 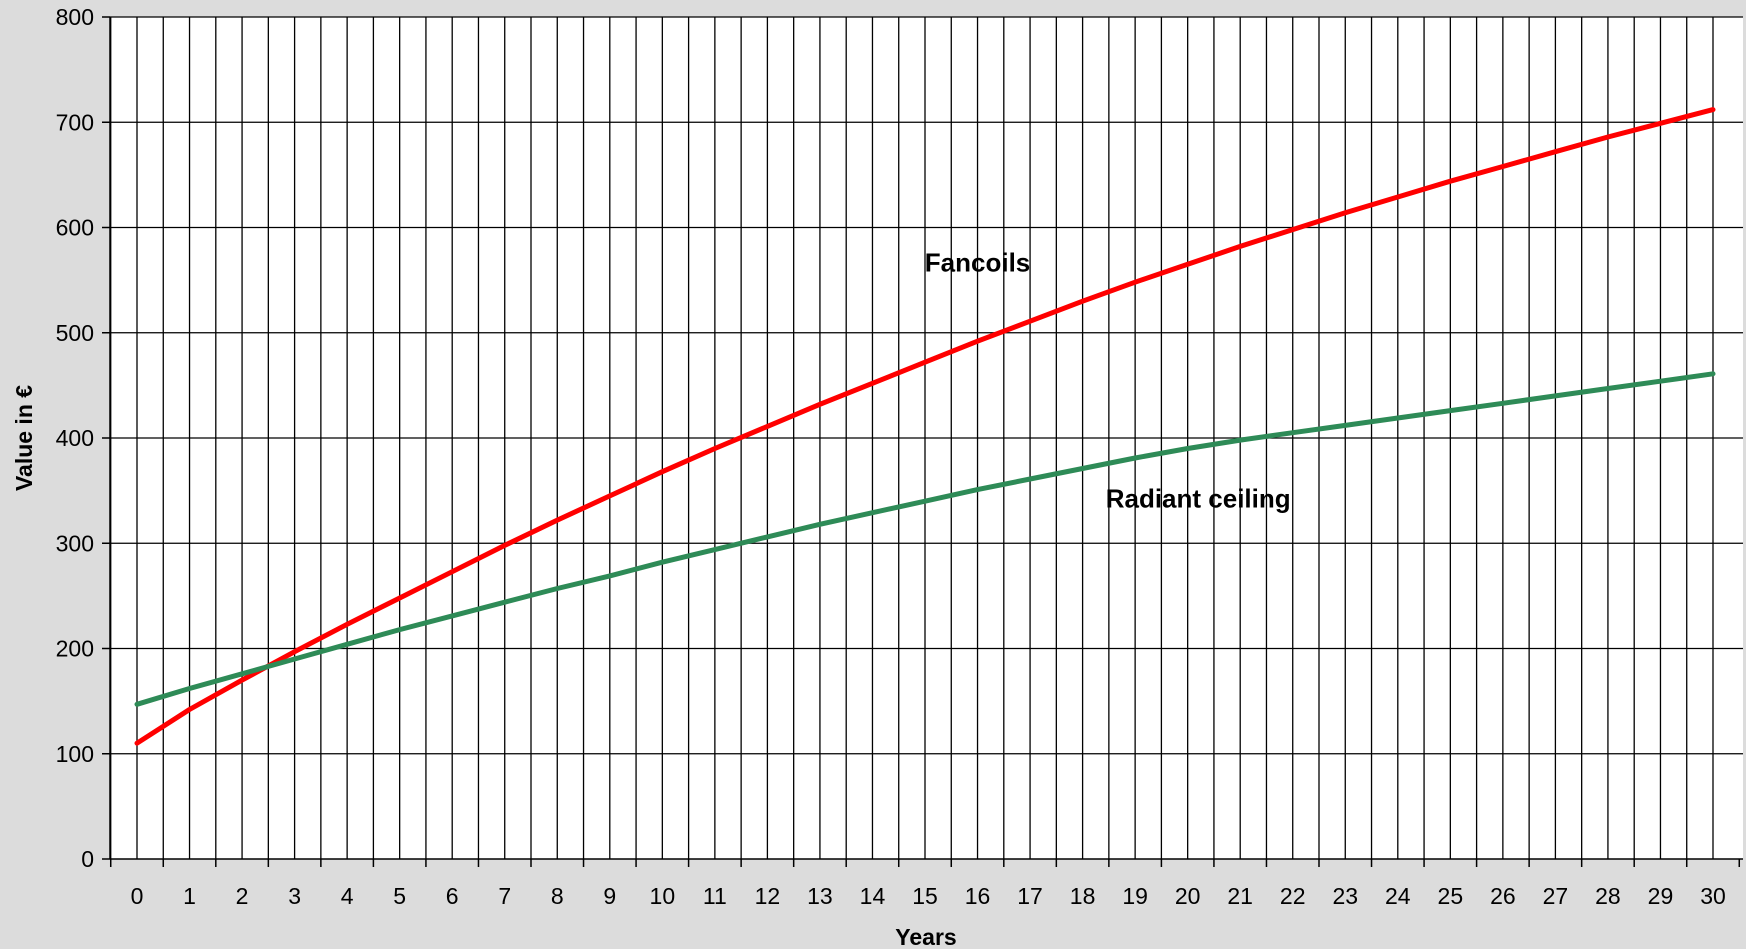 I want to click on x-tick-label: 20, so click(x=1188, y=896).